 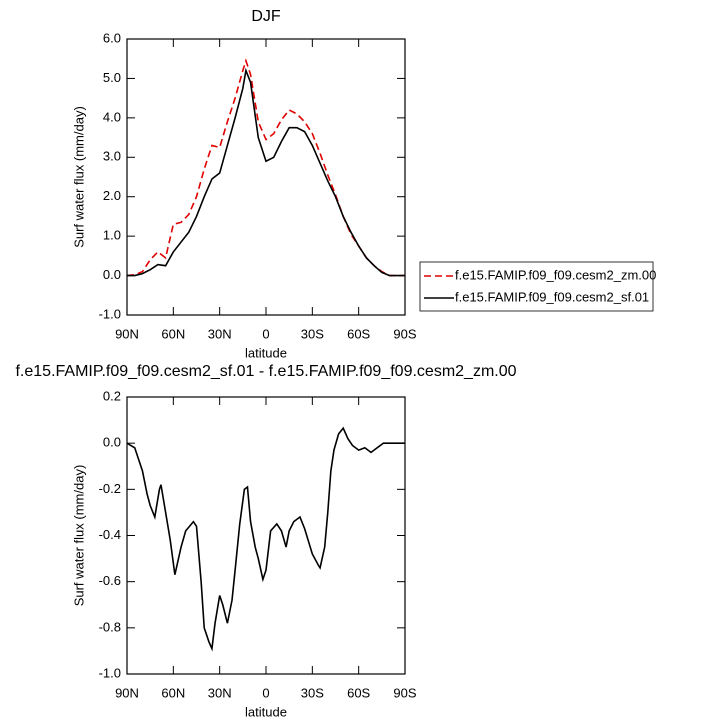 What do you see at coordinates (552, 296) in the screenshot?
I see `legend-label: f.e15.FAMIP.f09_f09.cesm2_sf.01` at bounding box center [552, 296].